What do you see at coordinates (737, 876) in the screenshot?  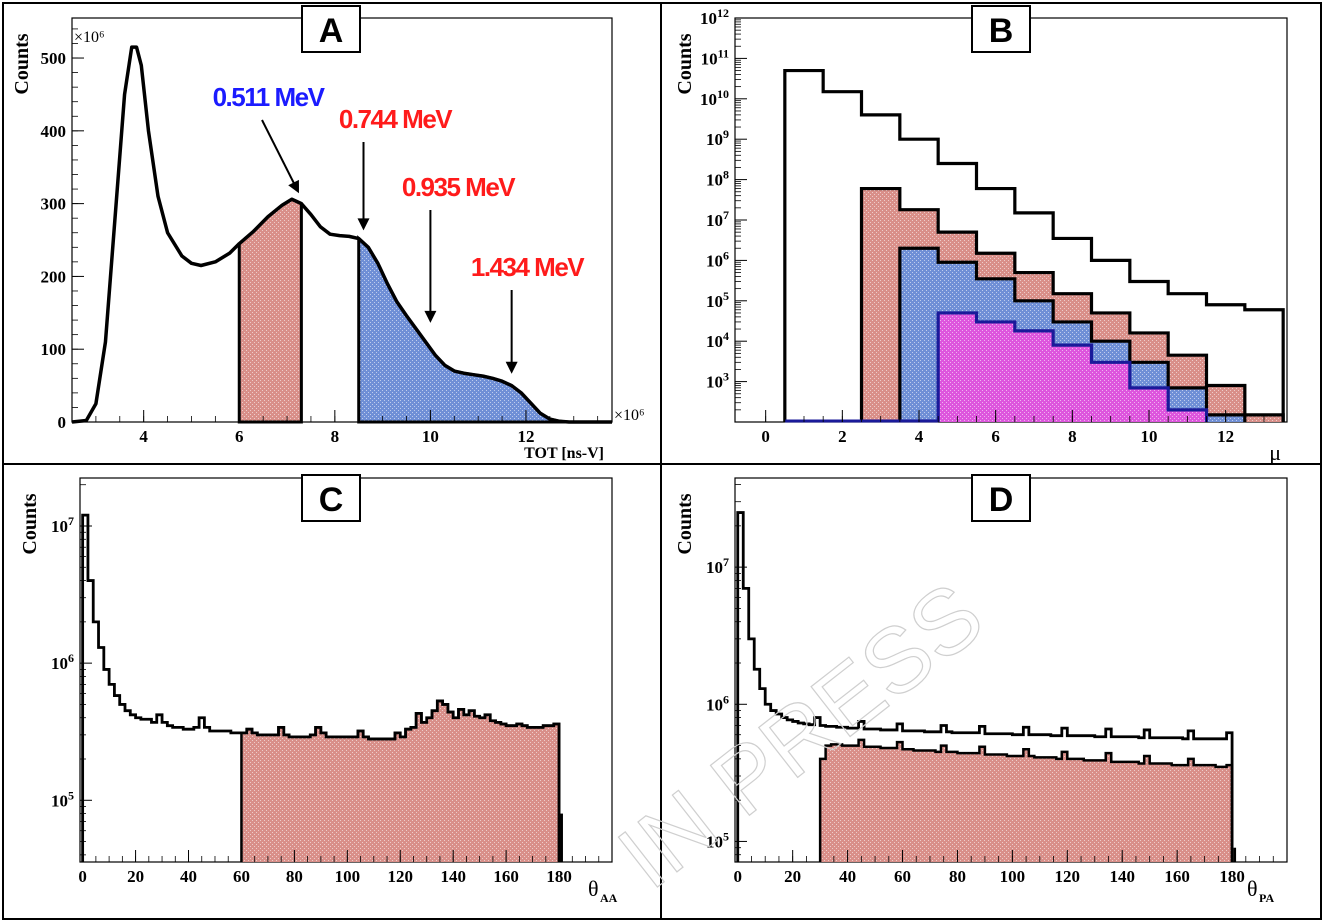 I see `x-tick-label-d: 0` at bounding box center [737, 876].